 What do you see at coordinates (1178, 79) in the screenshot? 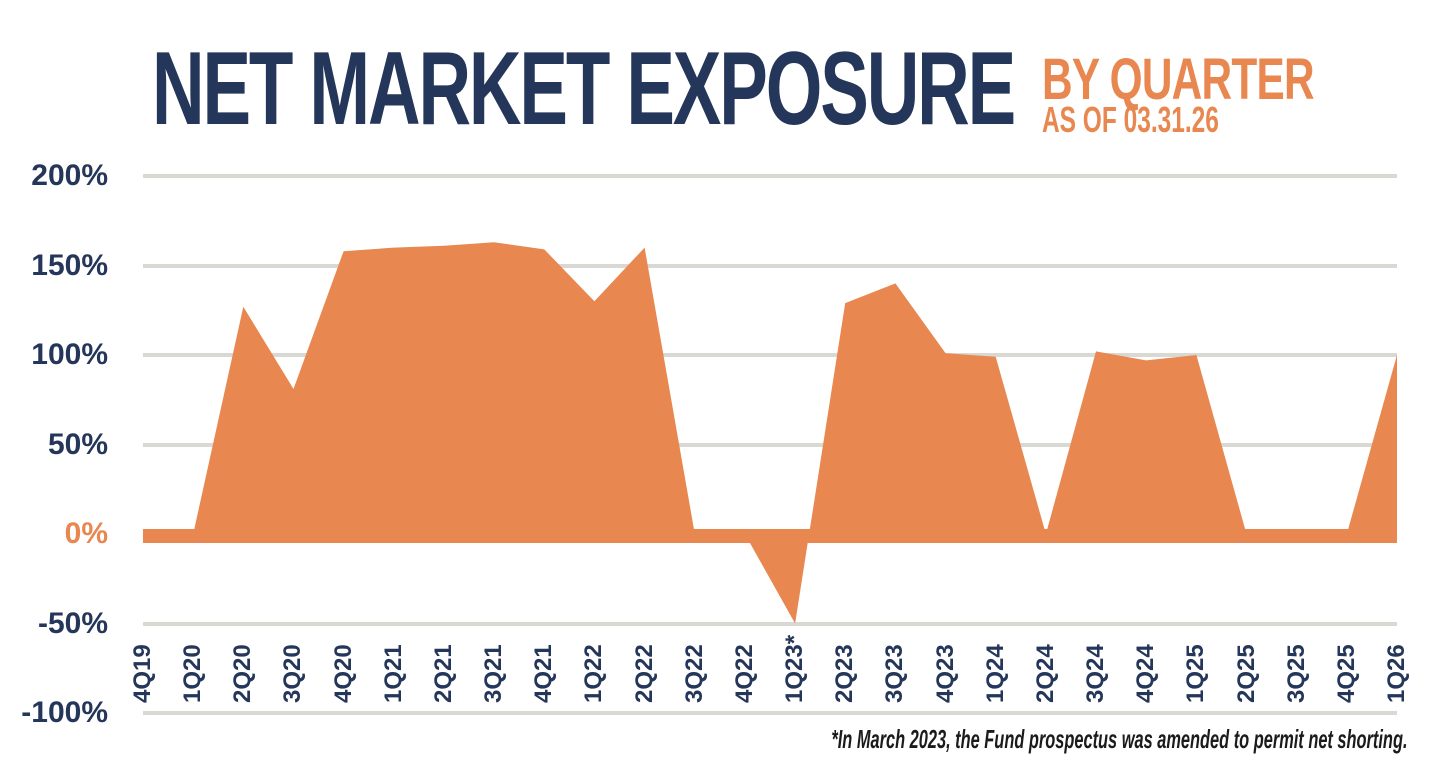
I see `chart-subtitle-by-quarter: BY QUARTER` at bounding box center [1178, 79].